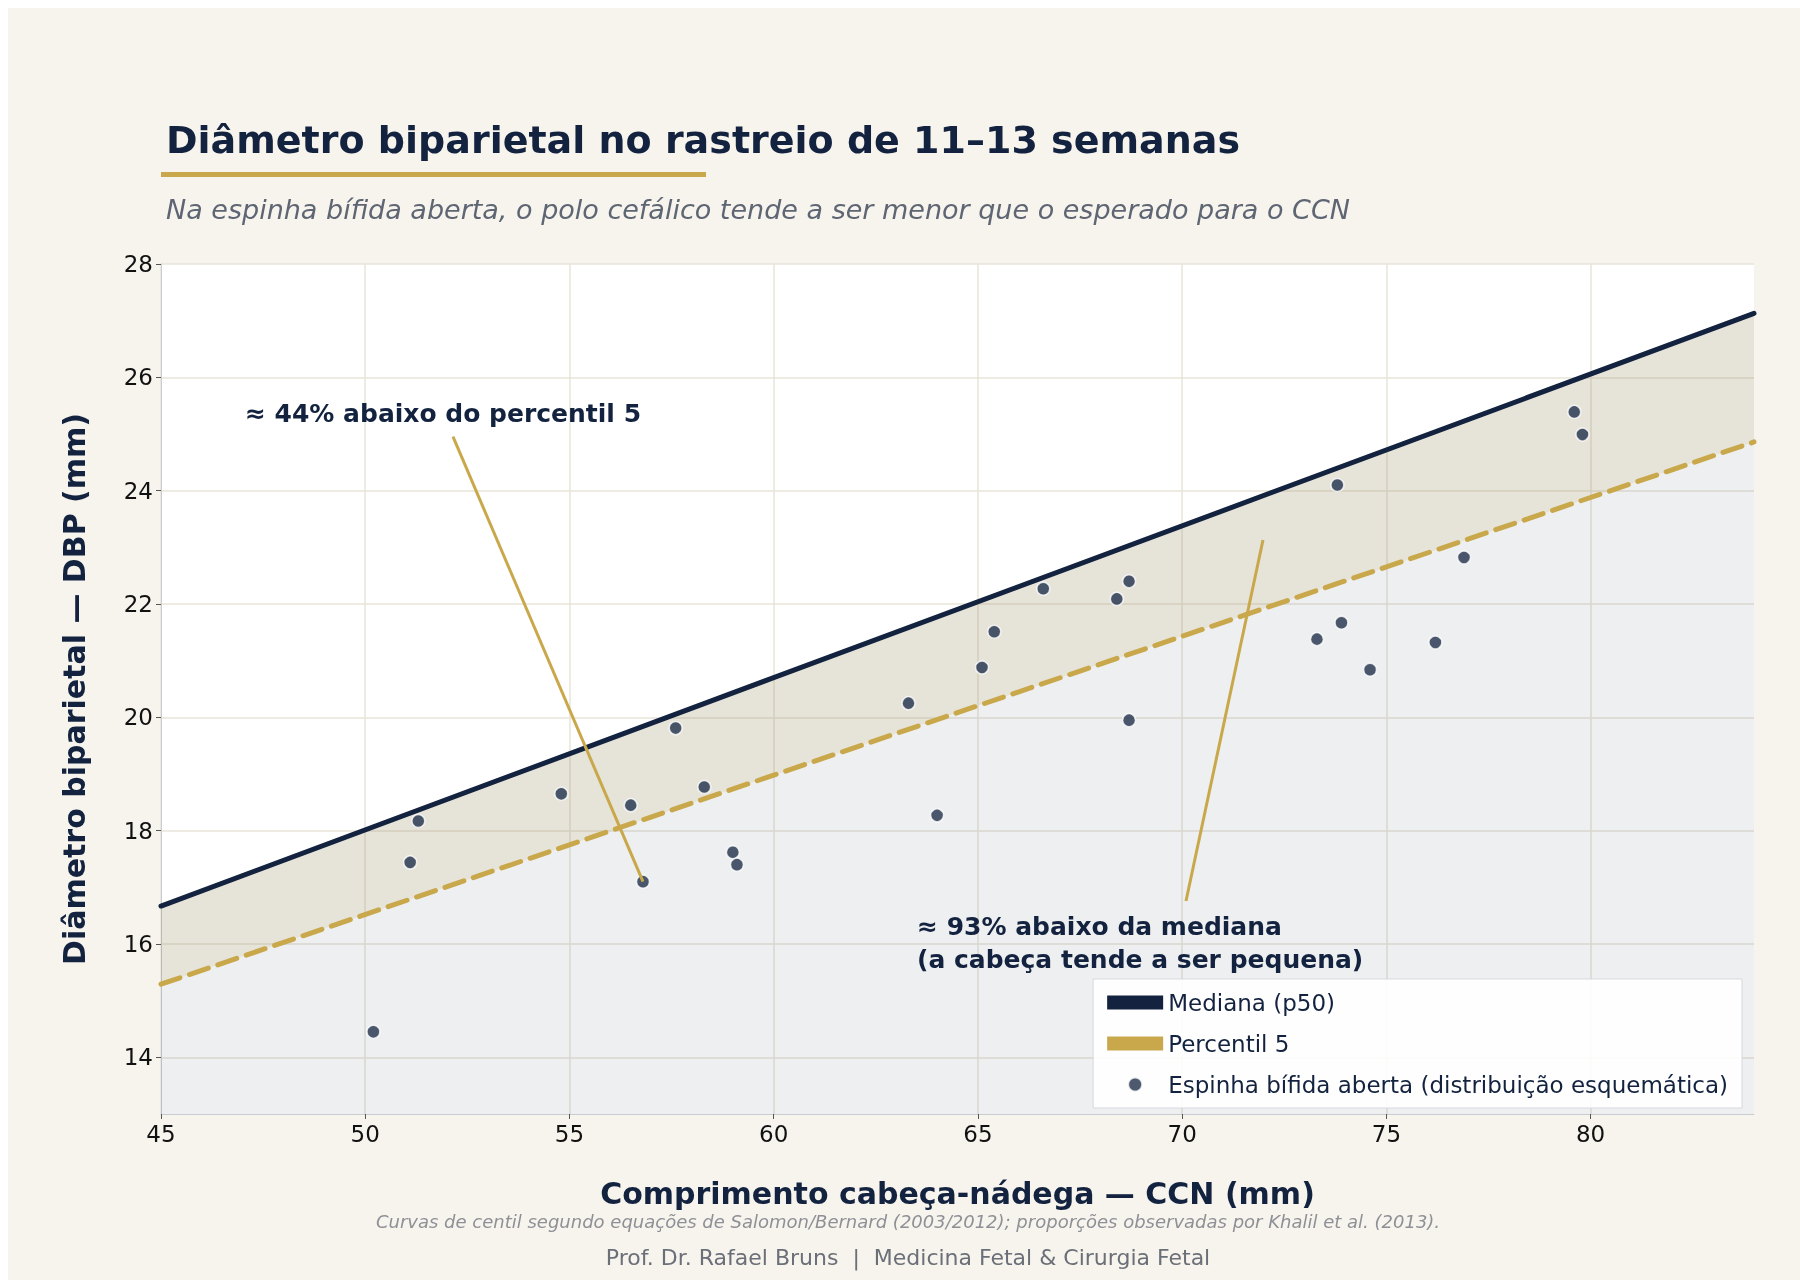 The height and width of the screenshot is (1280, 1800). Describe the element at coordinates (957, 1193) in the screenshot. I see `x-axis-title: Comprimento cabeça-nádega — CCN (mm)` at that location.